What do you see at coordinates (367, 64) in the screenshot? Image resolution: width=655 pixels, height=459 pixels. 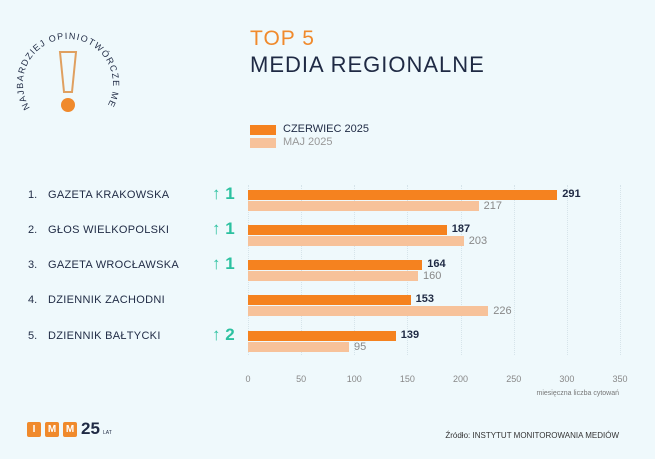 I see `title-media-regionalne: MEDIA REGIONALNE` at bounding box center [367, 64].